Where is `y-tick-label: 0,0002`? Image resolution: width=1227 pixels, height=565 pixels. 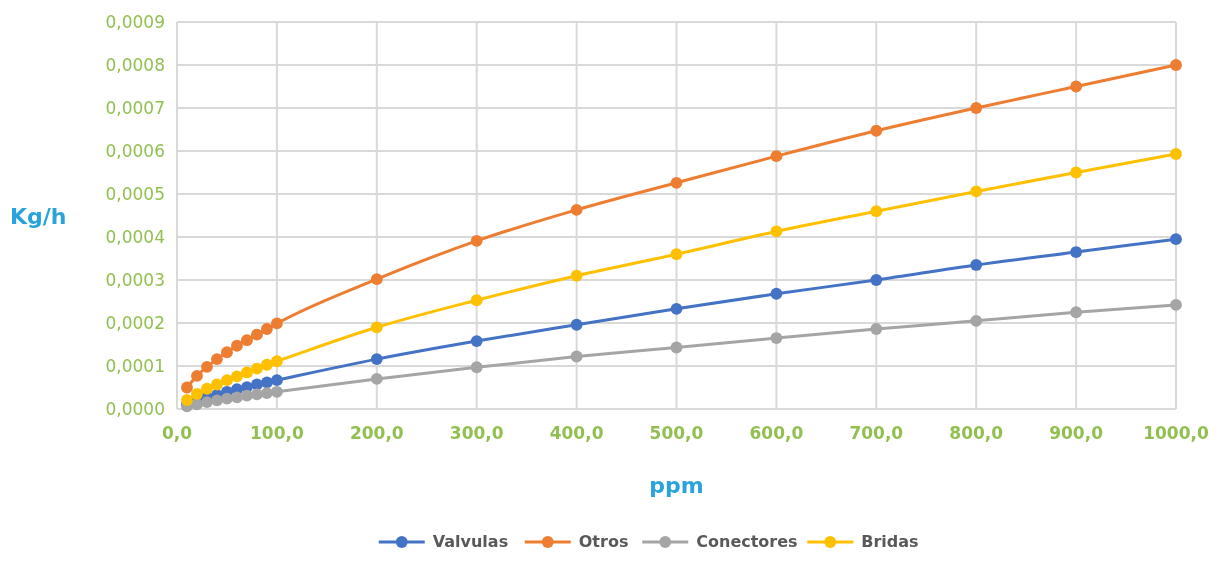
y-tick-label: 0,0002 is located at coordinates (135, 322).